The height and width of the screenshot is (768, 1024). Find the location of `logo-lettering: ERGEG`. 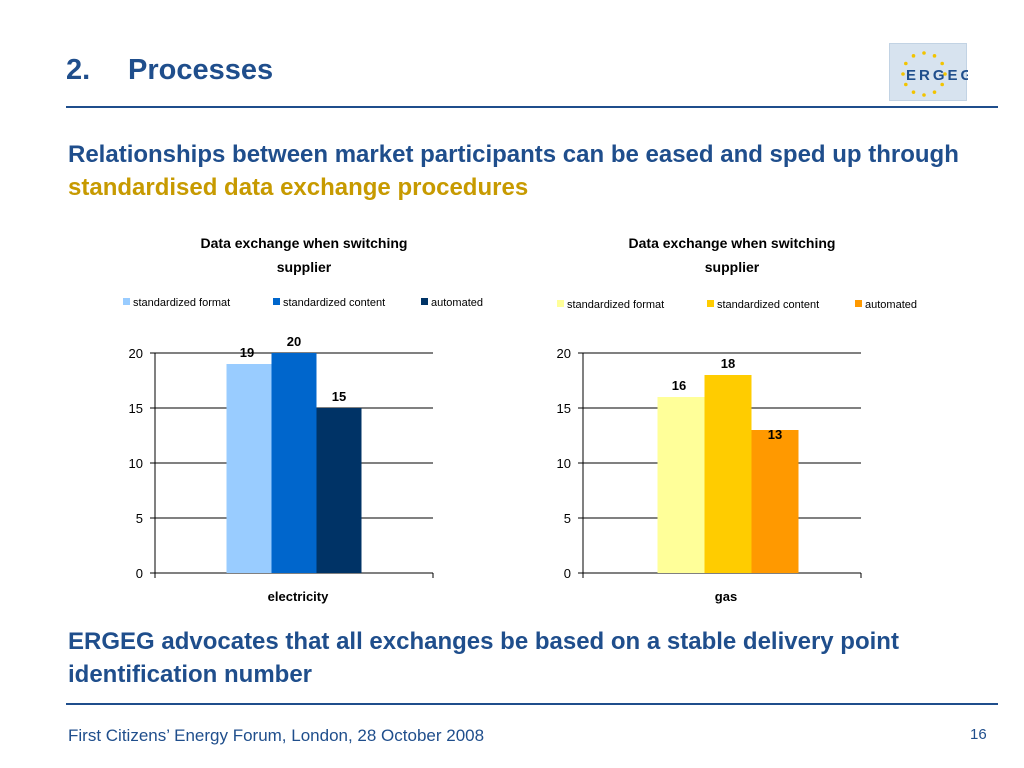

logo-lettering: ERGEG is located at coordinates (937, 75).